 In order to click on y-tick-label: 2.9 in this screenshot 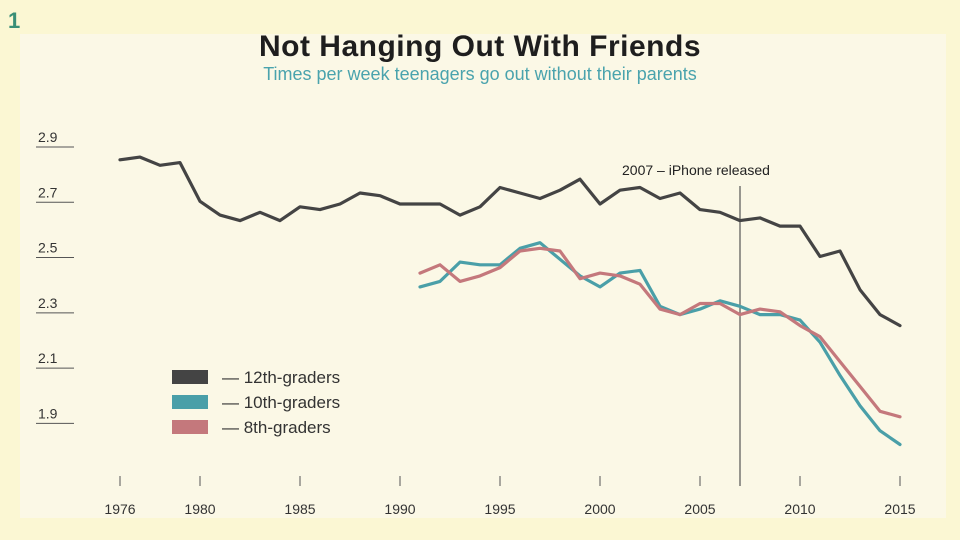, I will do `click(48, 137)`.